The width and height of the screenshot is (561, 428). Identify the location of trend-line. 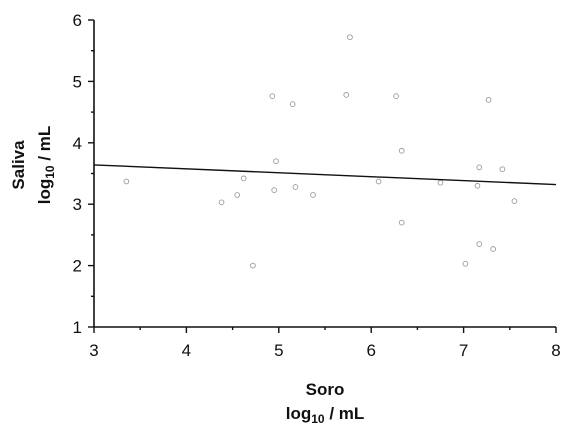
(325, 175).